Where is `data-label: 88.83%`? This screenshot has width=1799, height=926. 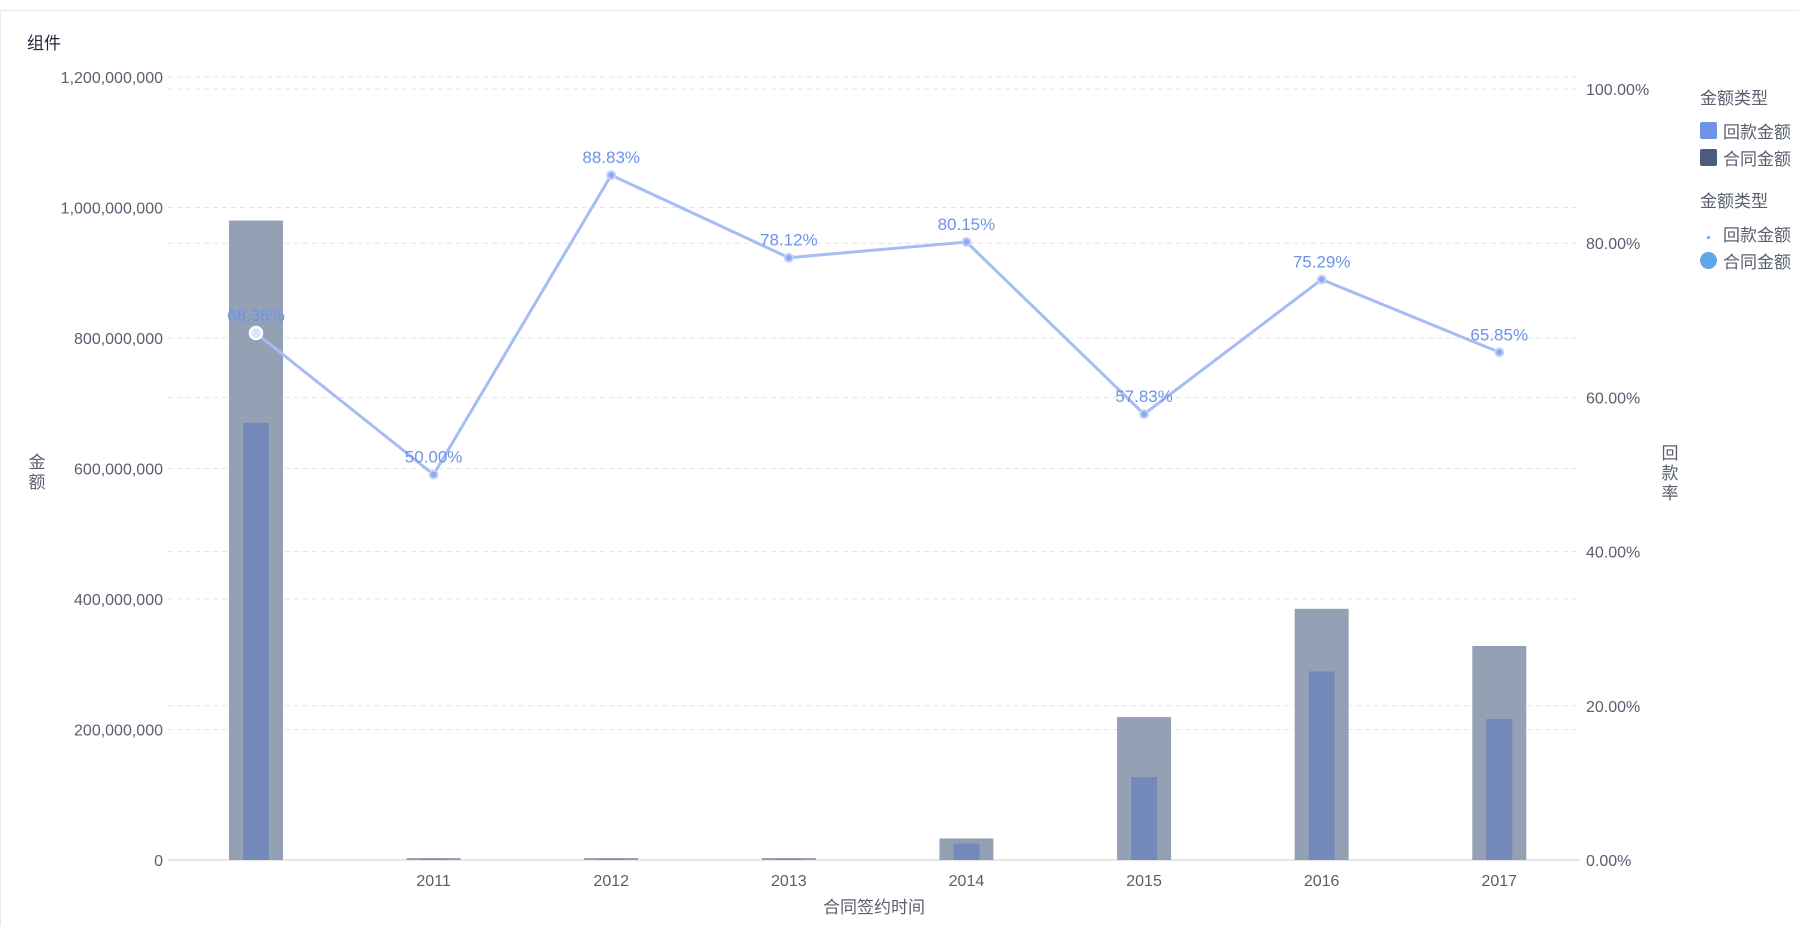 data-label: 88.83% is located at coordinates (611, 157).